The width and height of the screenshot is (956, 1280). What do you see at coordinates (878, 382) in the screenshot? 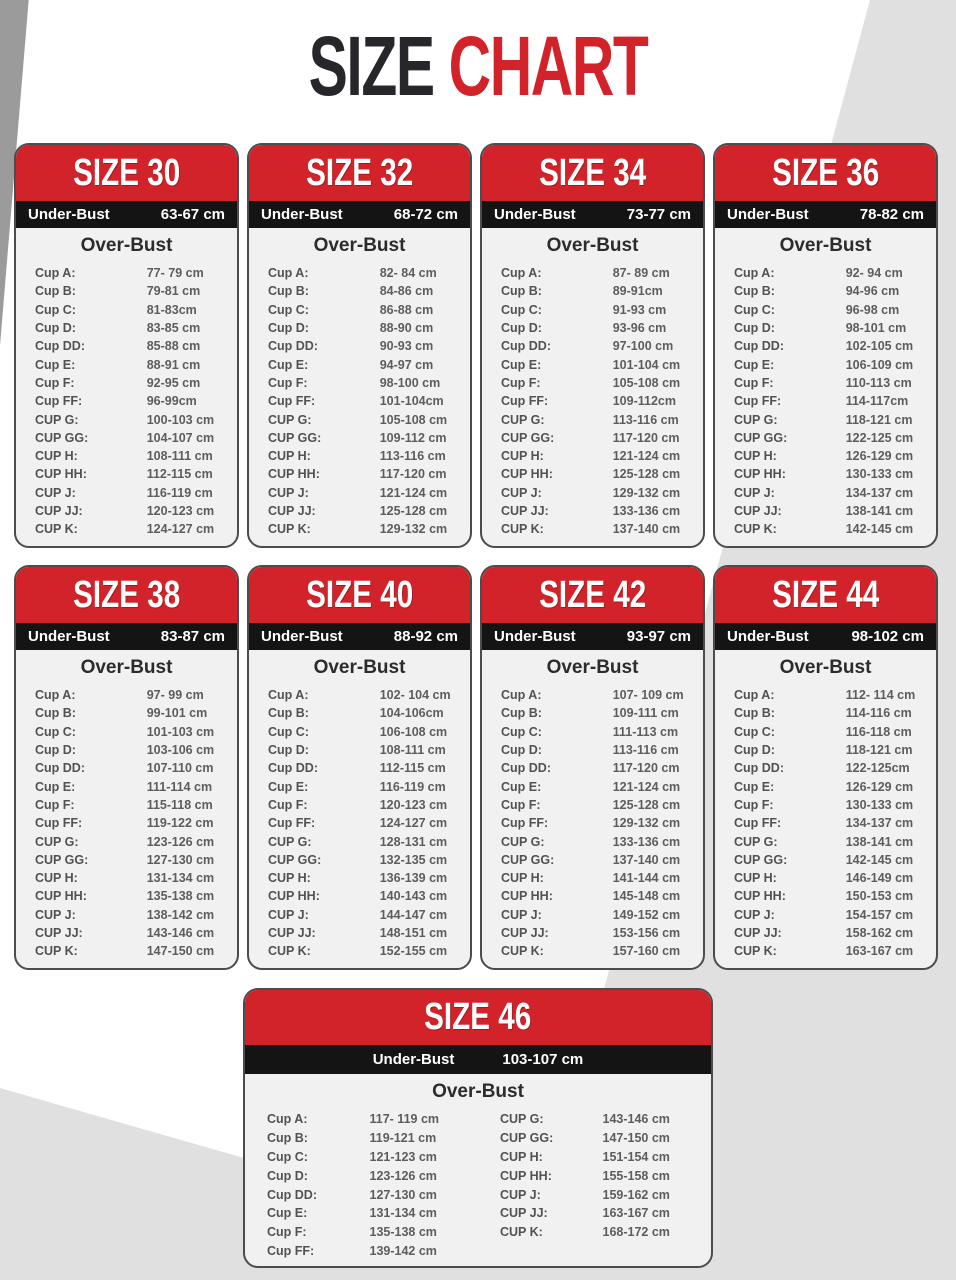
I see `cup-row-value: 110-113 cm` at bounding box center [878, 382].